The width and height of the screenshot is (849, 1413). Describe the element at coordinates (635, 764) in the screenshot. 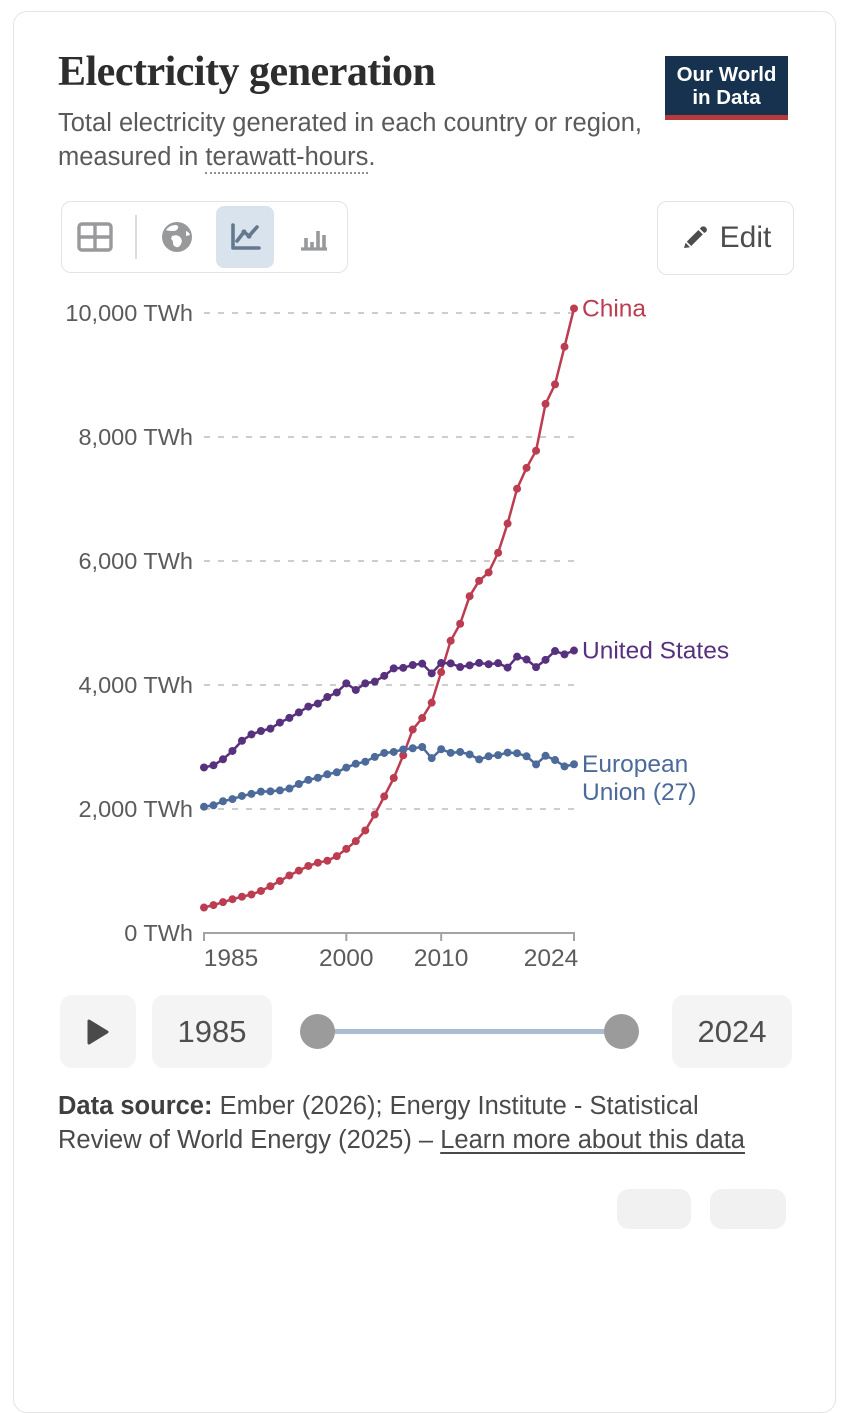

I see `series-label-european-union-27: European` at that location.